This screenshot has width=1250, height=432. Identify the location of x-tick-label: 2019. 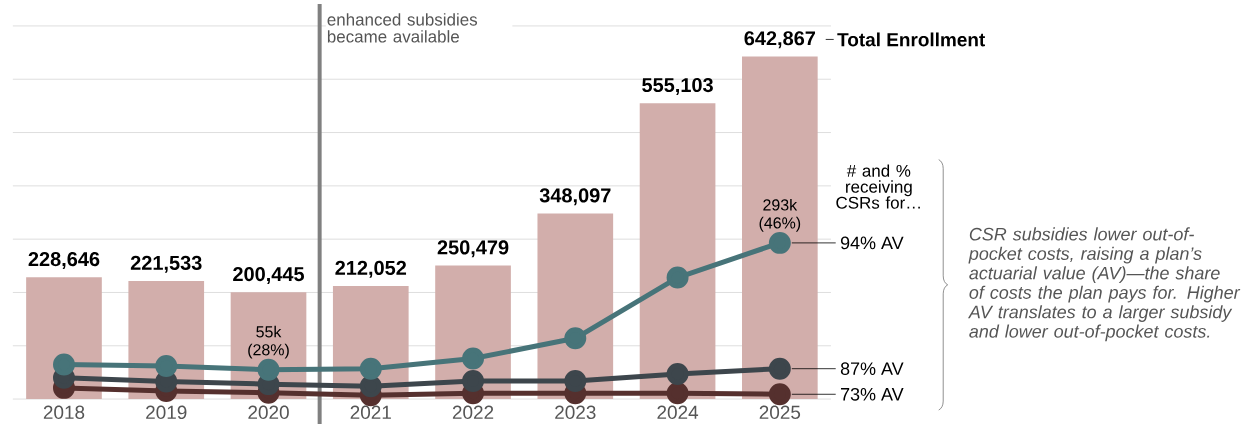
(166, 412).